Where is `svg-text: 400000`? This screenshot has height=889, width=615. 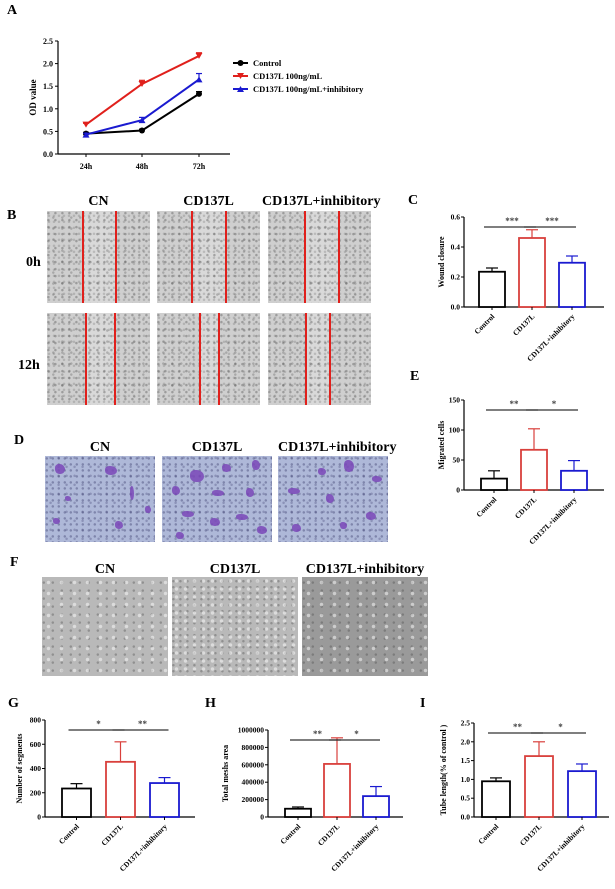 svg-text: 400000 is located at coordinates (253, 782).